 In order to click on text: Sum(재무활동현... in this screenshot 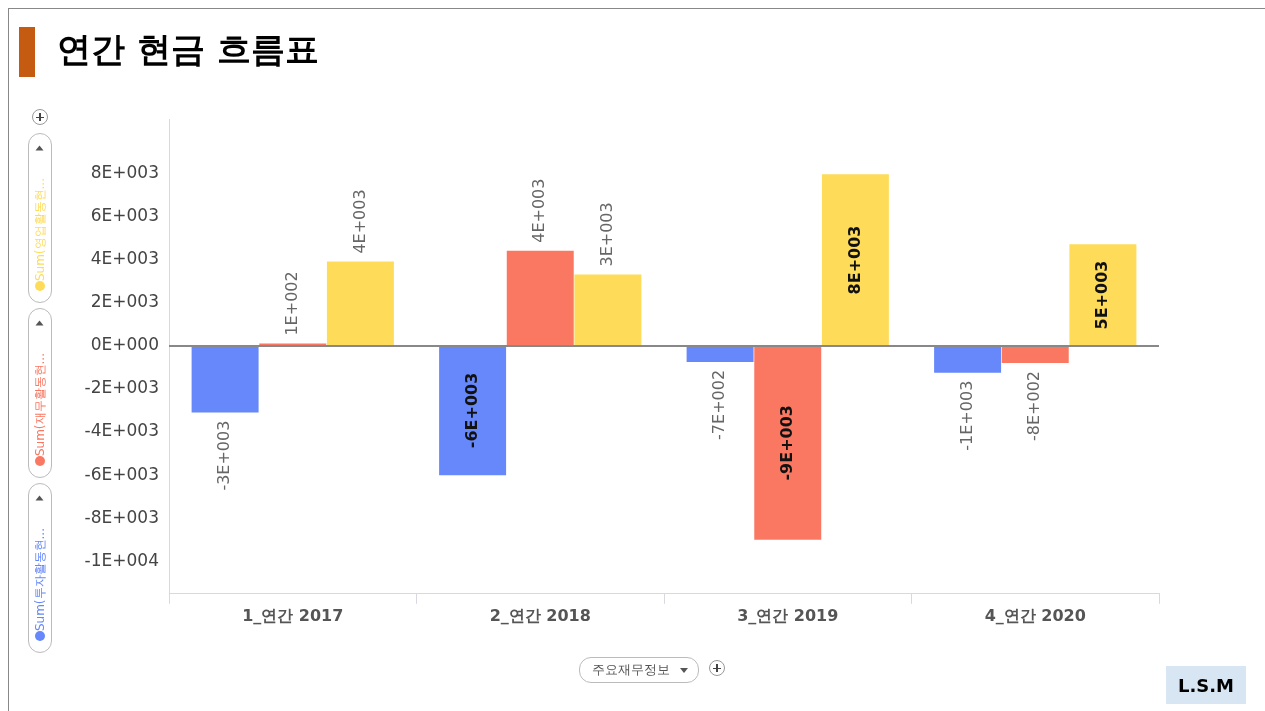, I will do `click(40, 404)`.